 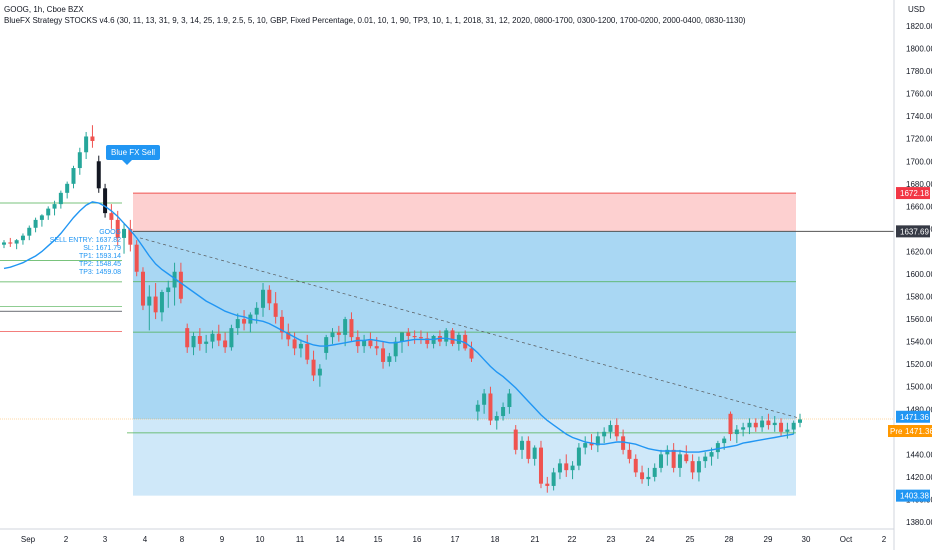 What do you see at coordinates (913, 416) in the screenshot?
I see `current-price-label-bg` at bounding box center [913, 416].